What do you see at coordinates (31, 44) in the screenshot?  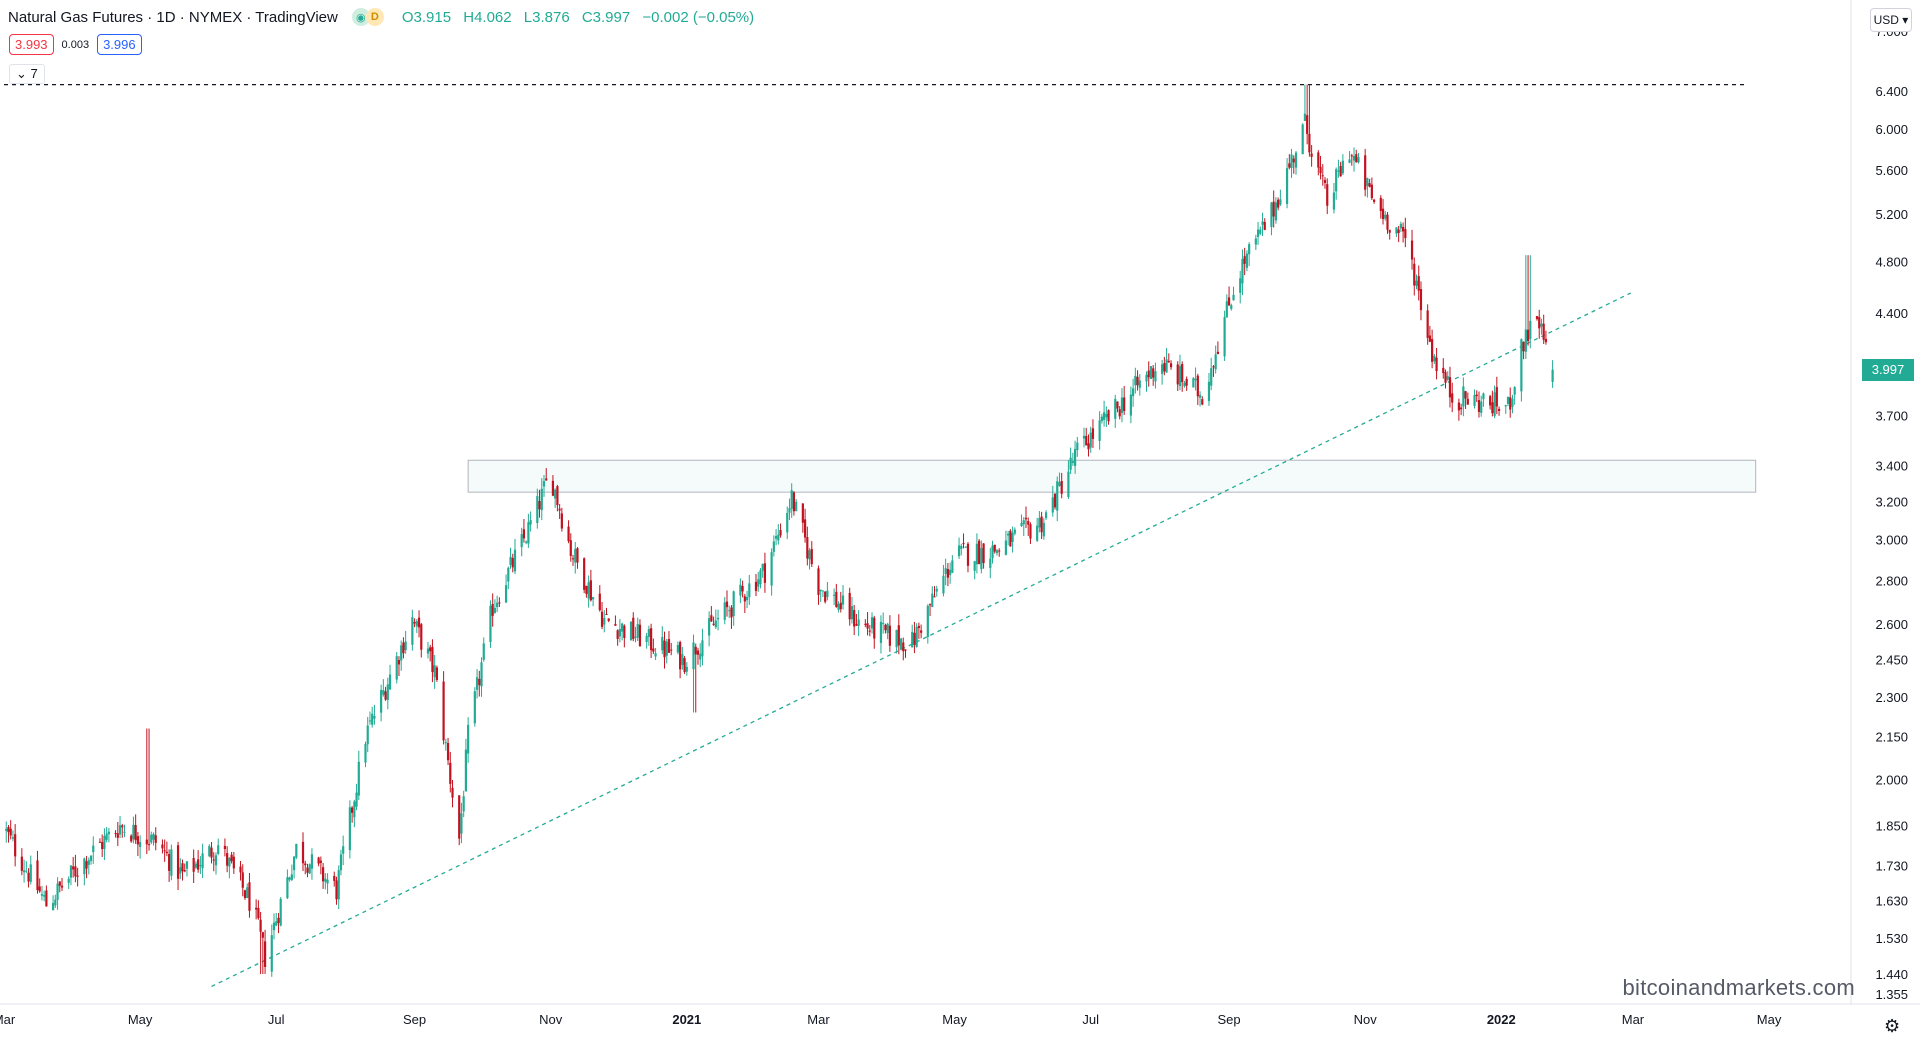 I see `sell-price-button: 3.993` at bounding box center [31, 44].